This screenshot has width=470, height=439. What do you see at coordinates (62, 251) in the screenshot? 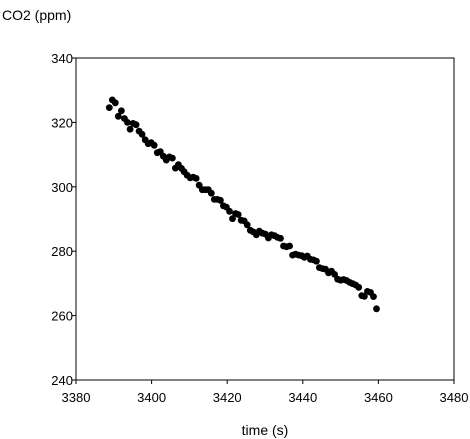
I see `y-tick-label-2: 280` at bounding box center [62, 251].